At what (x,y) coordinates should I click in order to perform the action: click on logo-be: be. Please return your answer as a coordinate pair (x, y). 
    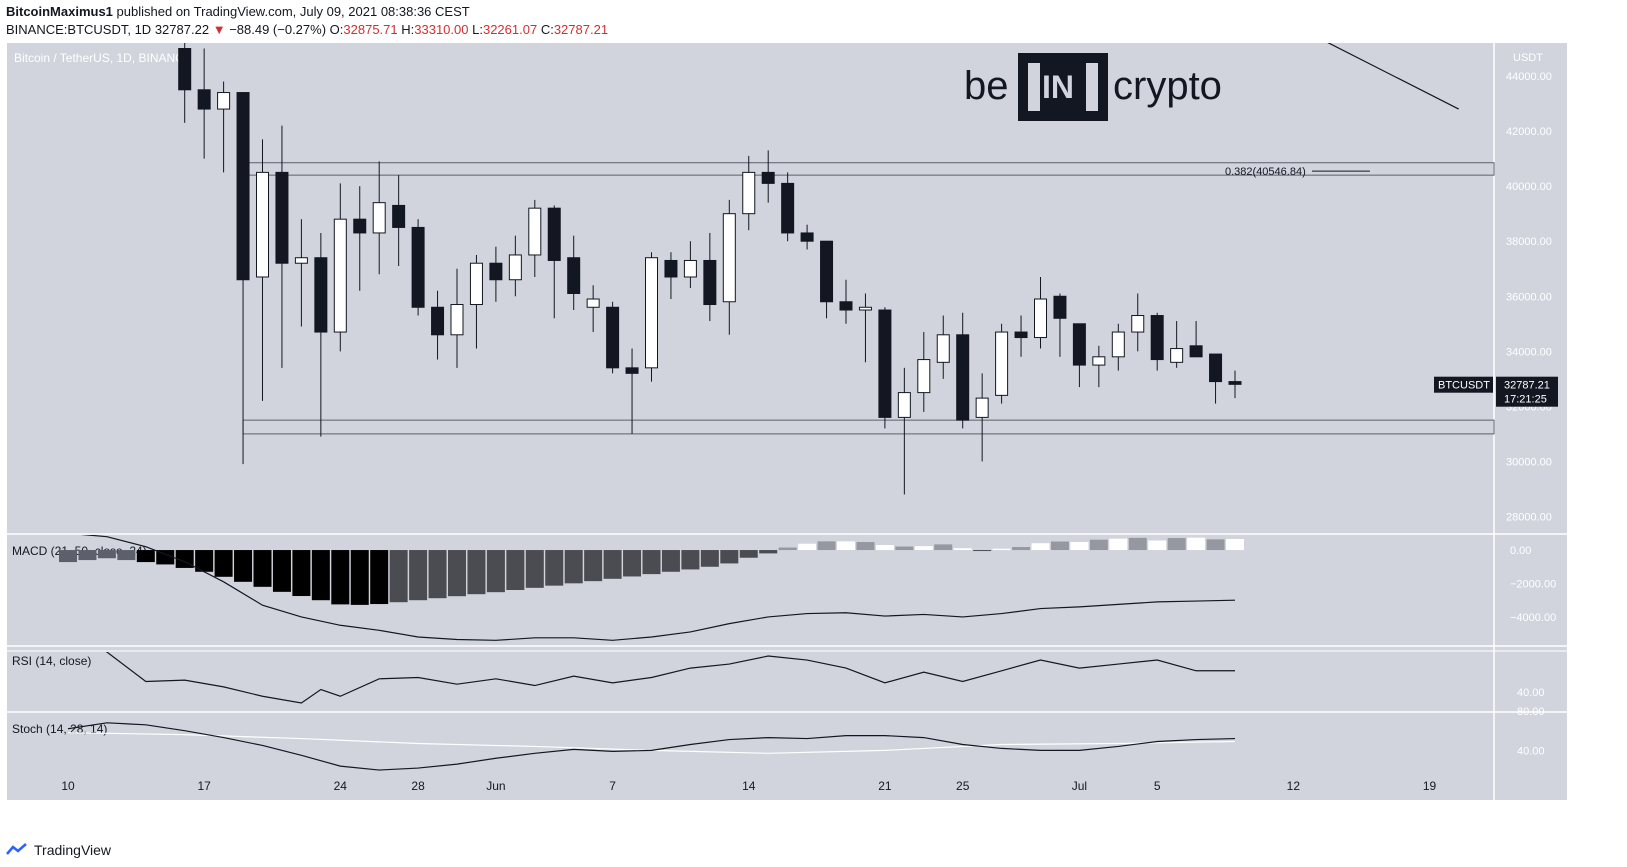
    Looking at the image, I should click on (986, 86).